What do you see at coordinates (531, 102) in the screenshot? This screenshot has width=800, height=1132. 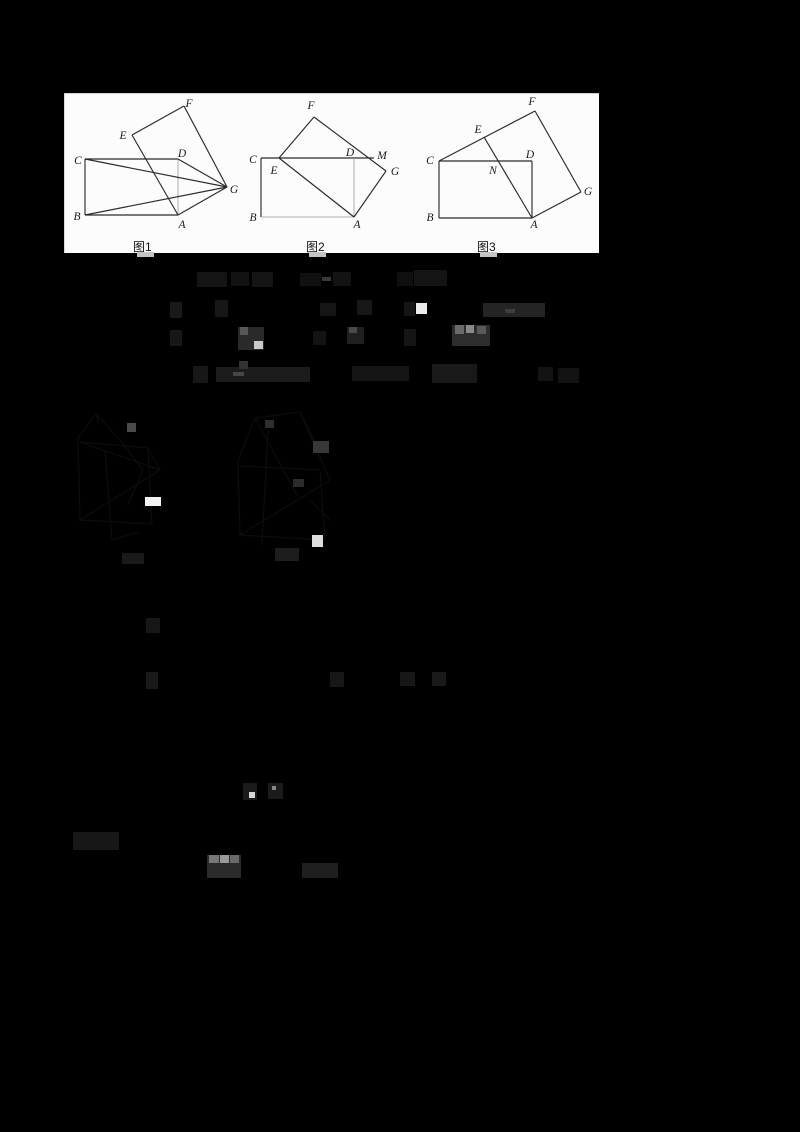 I see `figure3-vertex-label-F: F` at bounding box center [531, 102].